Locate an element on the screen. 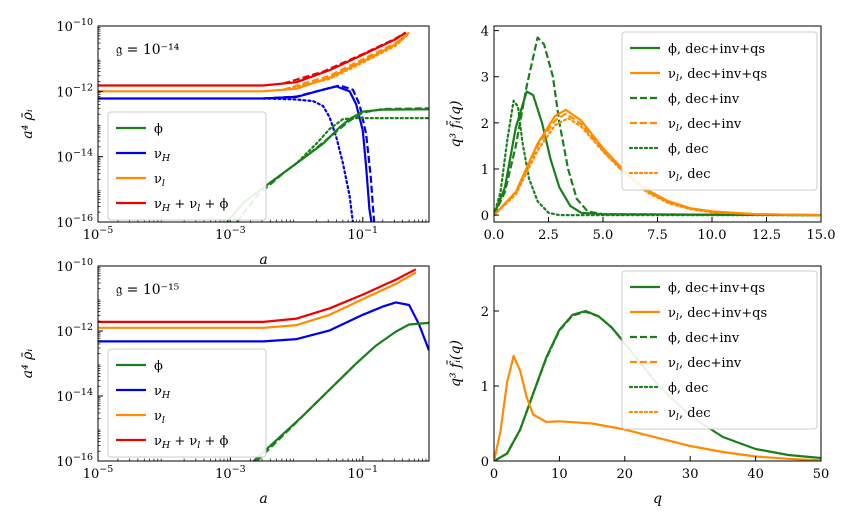  p1-legend-box is located at coordinates (187, 166).